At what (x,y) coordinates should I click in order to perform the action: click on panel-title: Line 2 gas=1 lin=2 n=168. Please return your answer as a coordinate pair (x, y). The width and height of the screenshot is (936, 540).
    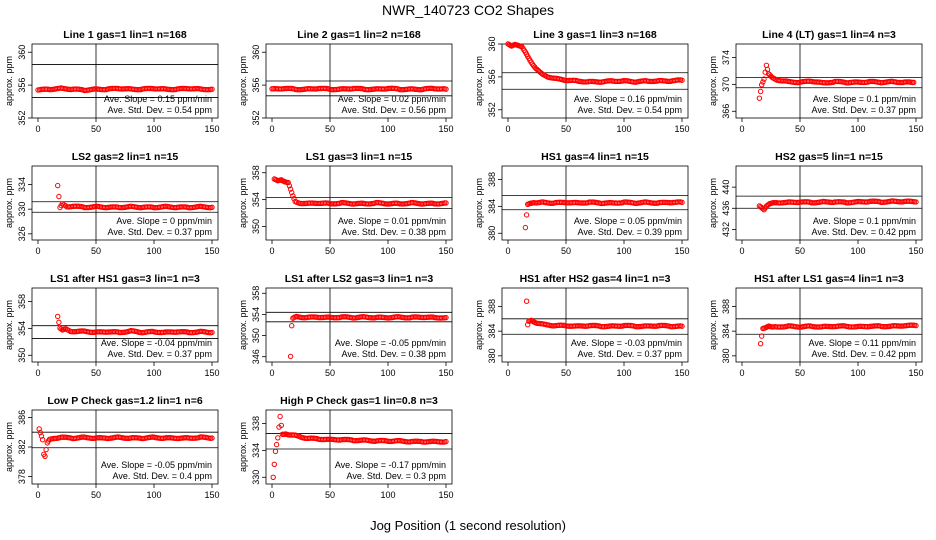
    Looking at the image, I should click on (359, 35).